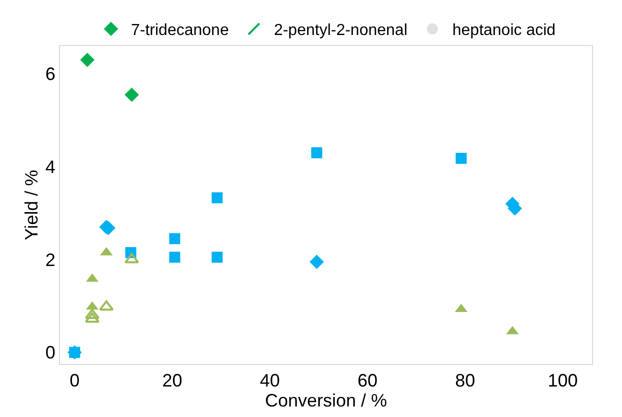 The width and height of the screenshot is (622, 417). Describe the element at coordinates (465, 380) in the screenshot. I see `x-tick-label: 80` at that location.